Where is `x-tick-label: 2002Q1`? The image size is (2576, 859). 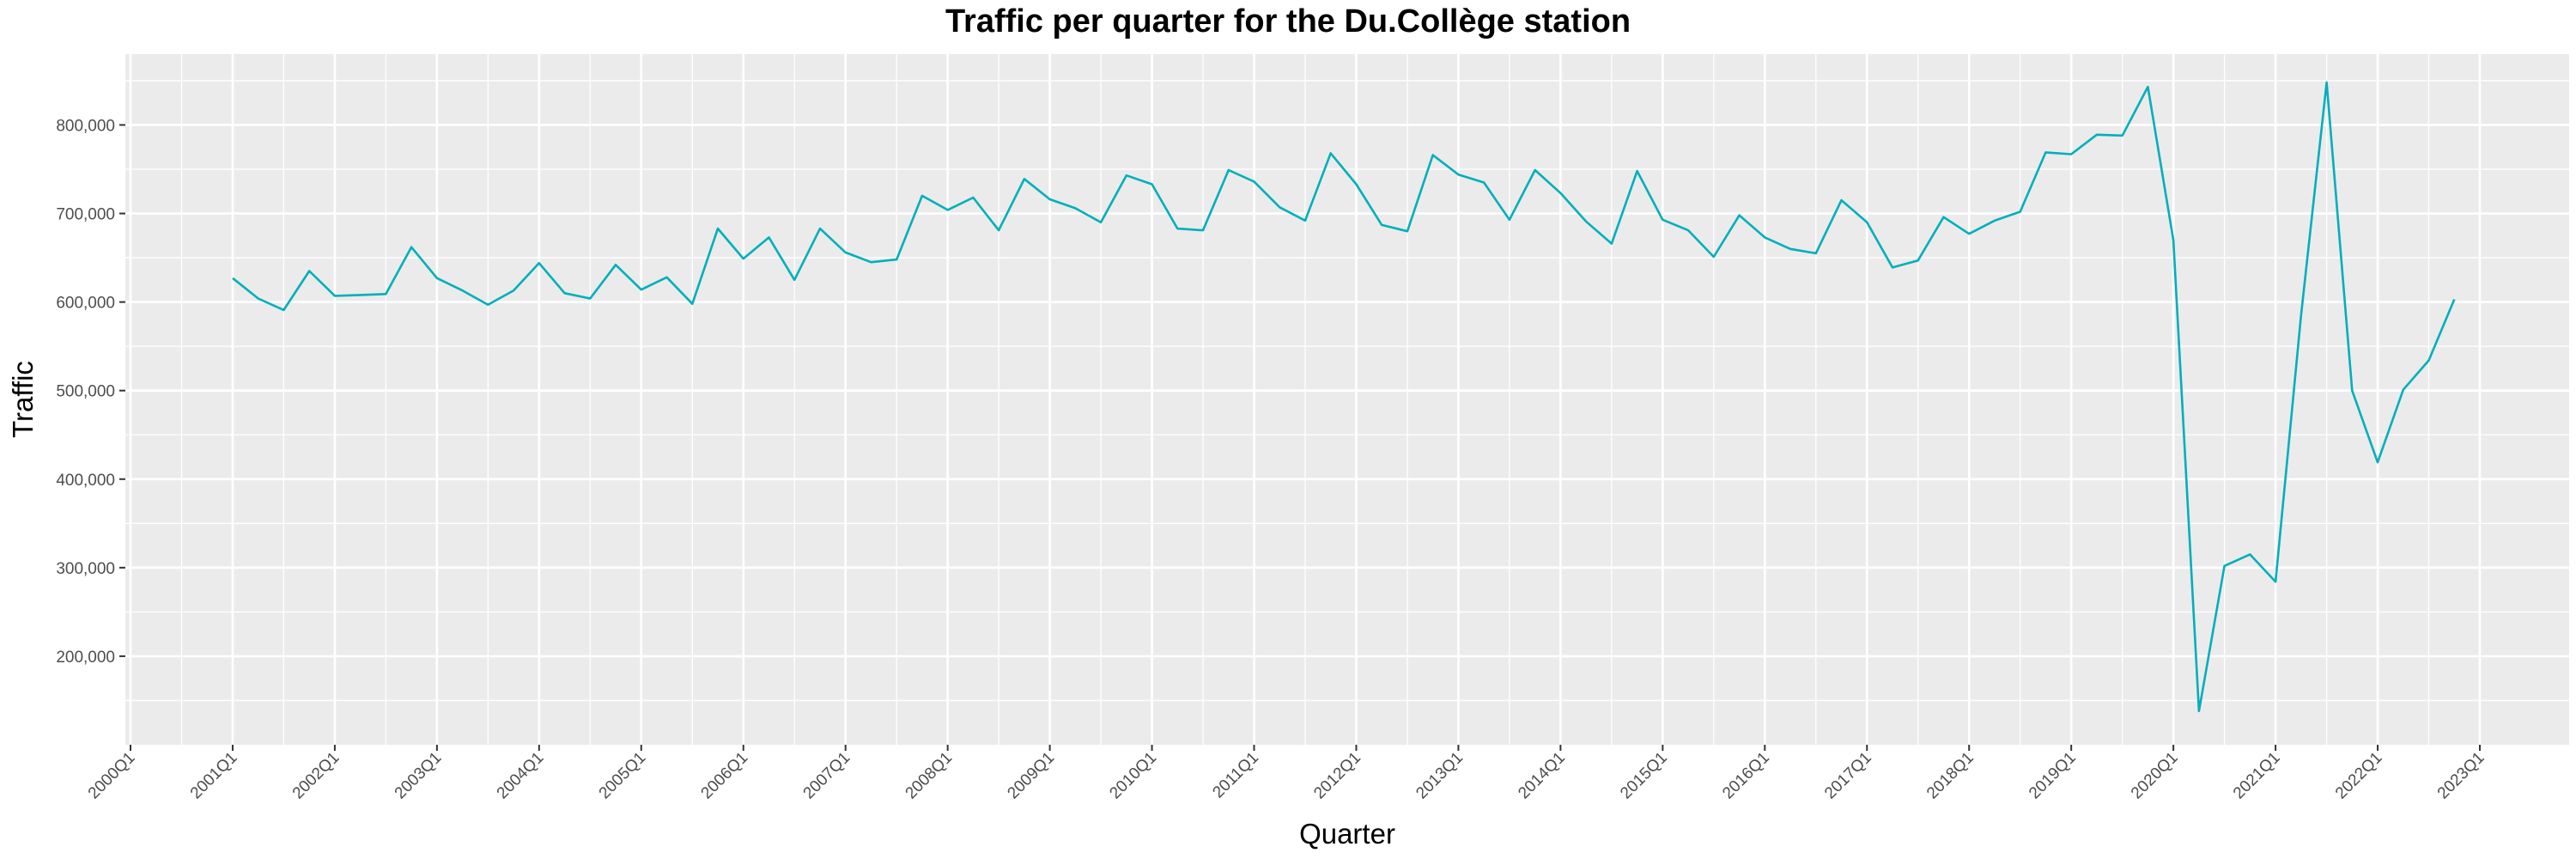 x-tick-label: 2002Q1 is located at coordinates (316, 776).